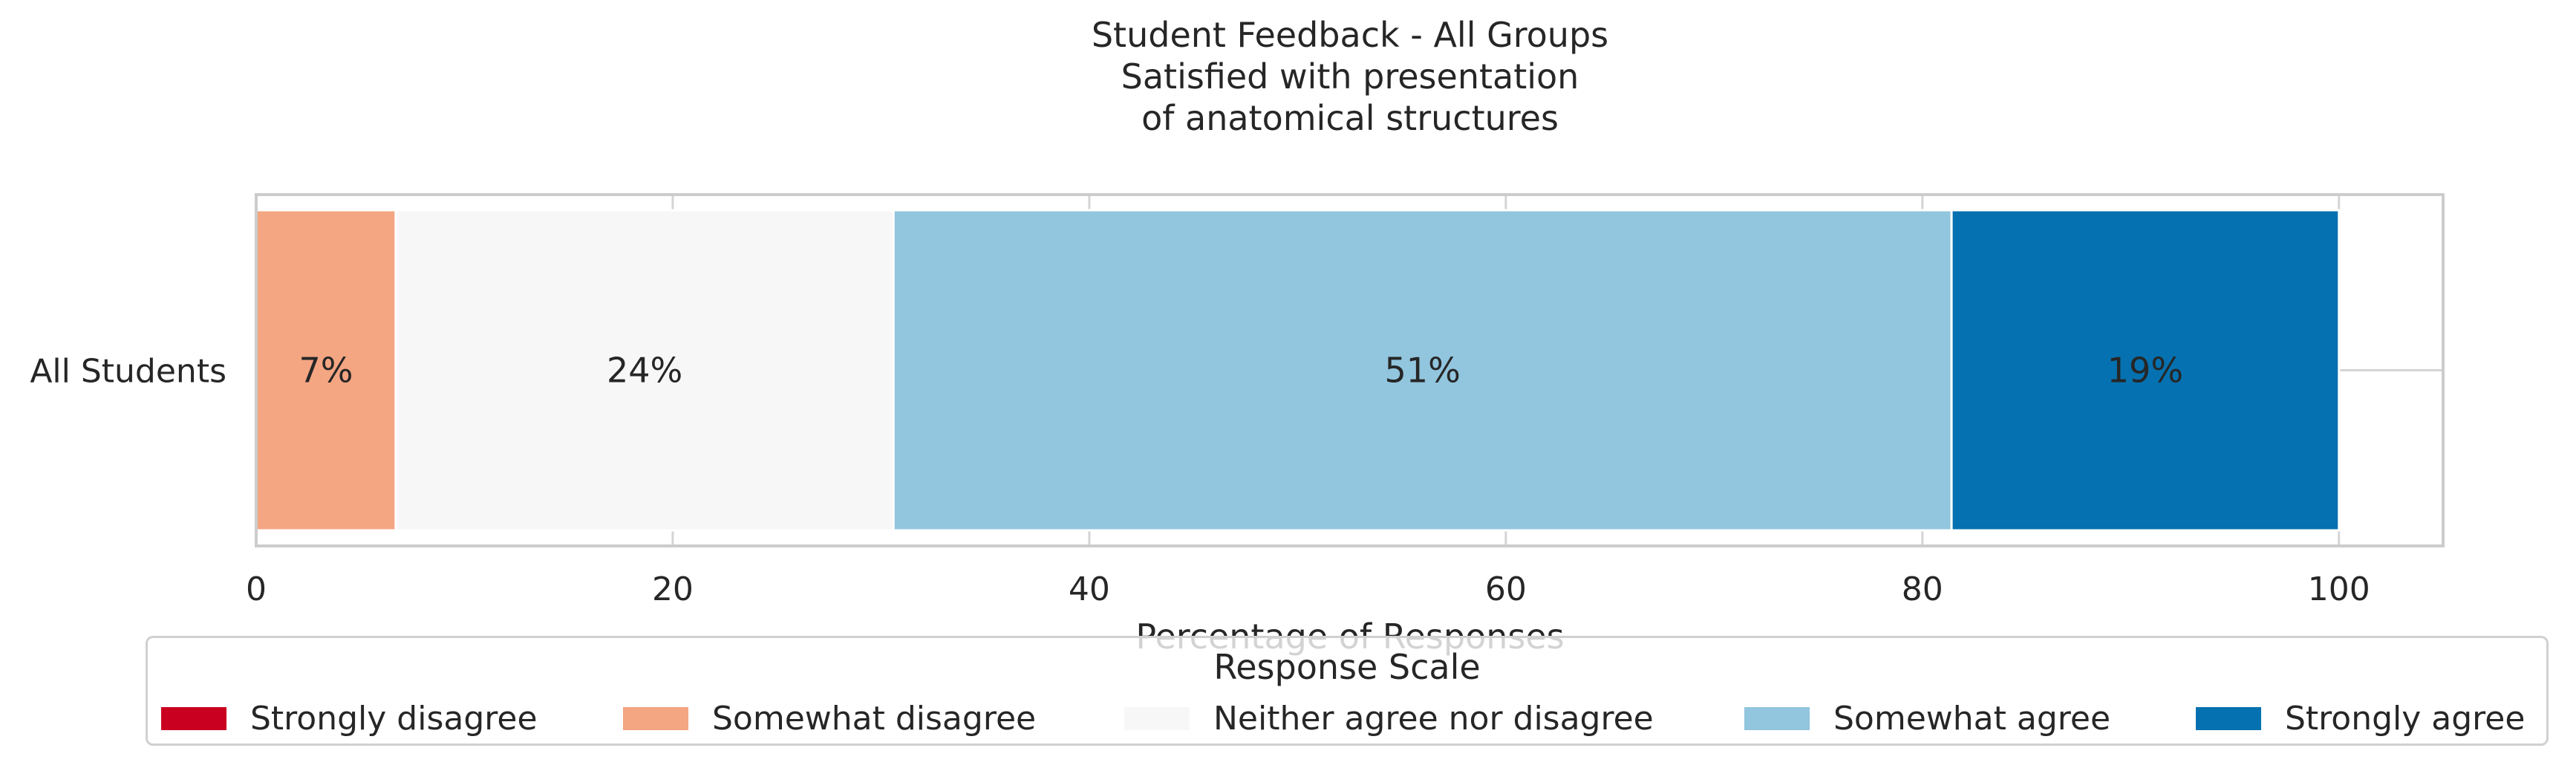  Describe the element at coordinates (394, 718) in the screenshot. I see `legend-label: Strongly disagree` at that location.